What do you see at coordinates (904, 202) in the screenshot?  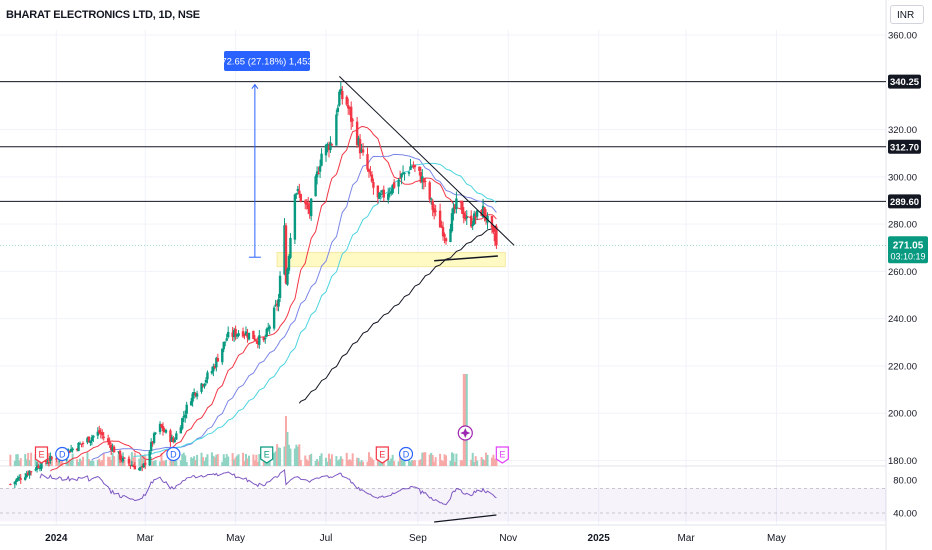 I see `level-label: 289.60` at bounding box center [904, 202].